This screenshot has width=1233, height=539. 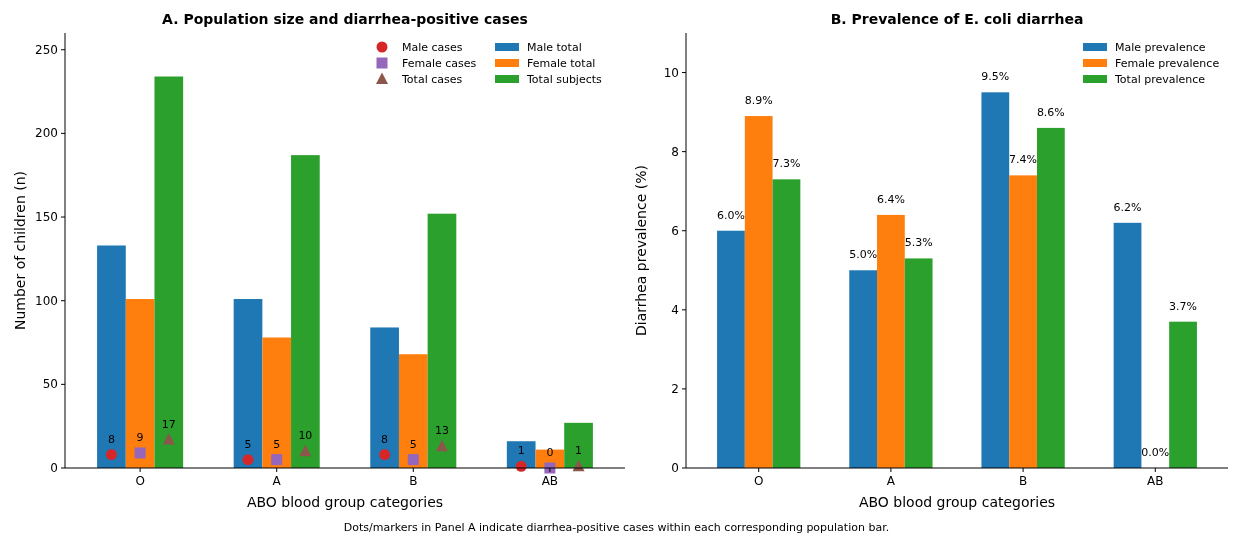 What do you see at coordinates (46, 300) in the screenshot?
I see `y-tick-label: 100` at bounding box center [46, 300].